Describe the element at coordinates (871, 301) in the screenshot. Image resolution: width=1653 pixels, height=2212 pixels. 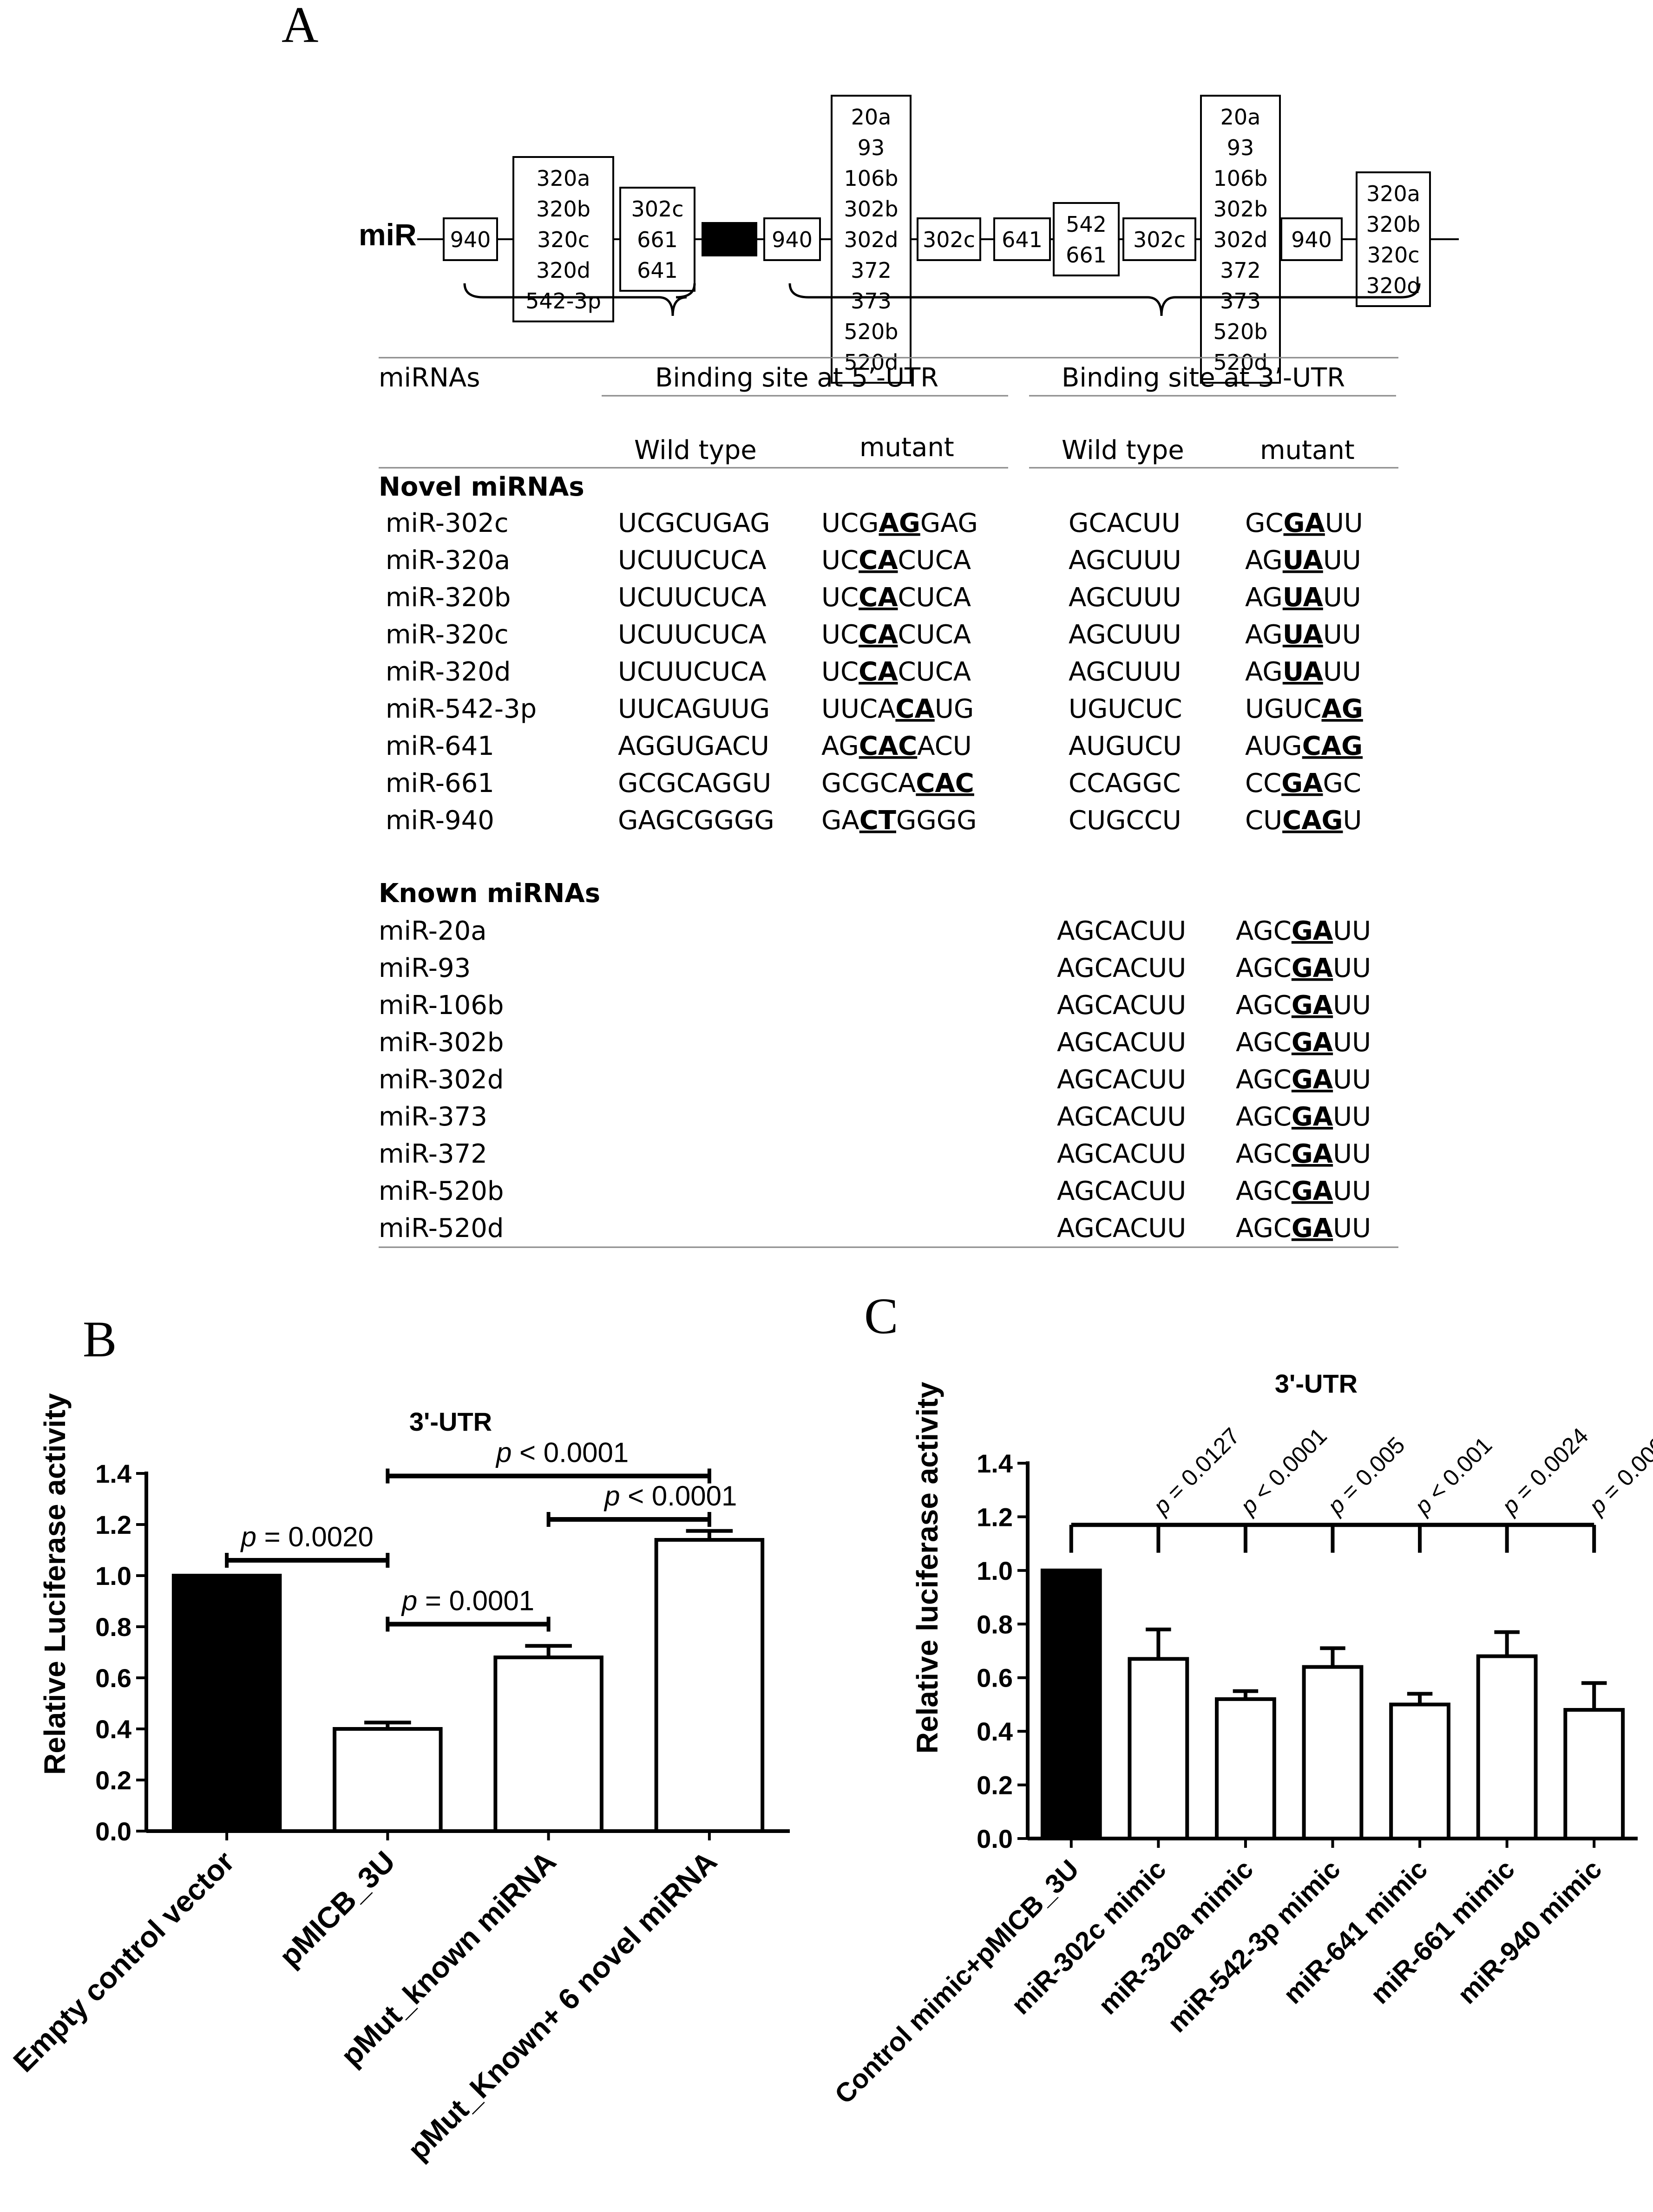
I see `utr3-site-1-label: 373` at that location.